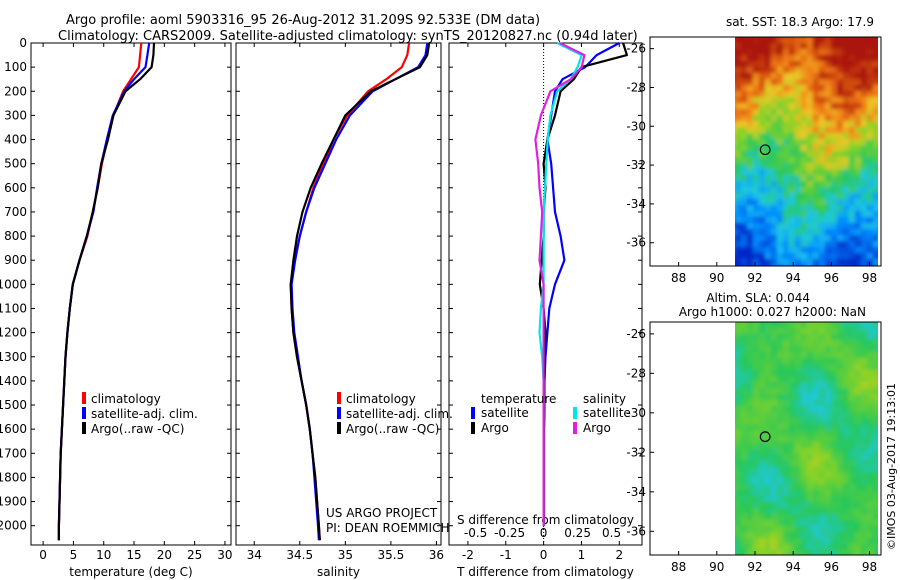 The height and width of the screenshot is (580, 900). What do you see at coordinates (544, 555) in the screenshot?
I see `x-tick-label: 0` at bounding box center [544, 555].